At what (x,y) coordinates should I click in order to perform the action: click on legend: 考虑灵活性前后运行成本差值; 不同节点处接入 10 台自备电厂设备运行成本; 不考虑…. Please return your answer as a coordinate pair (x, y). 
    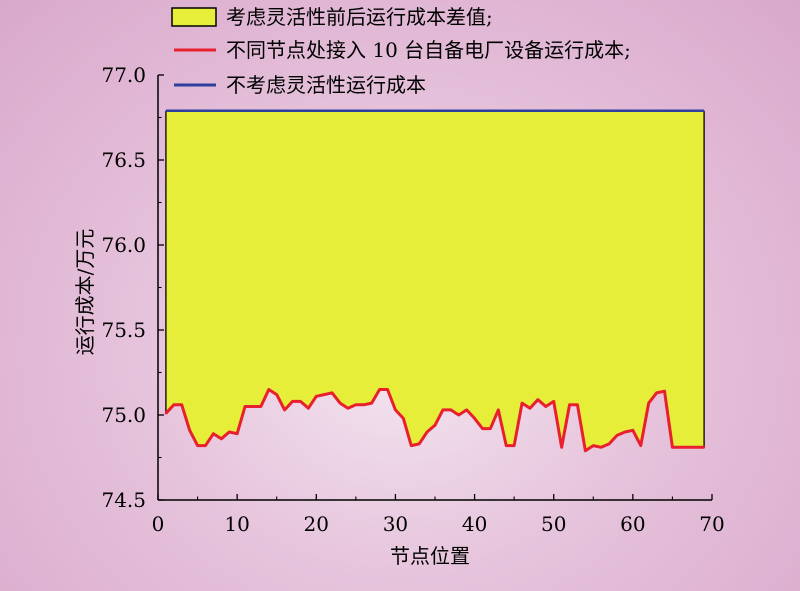
    Looking at the image, I should click on (401, 51).